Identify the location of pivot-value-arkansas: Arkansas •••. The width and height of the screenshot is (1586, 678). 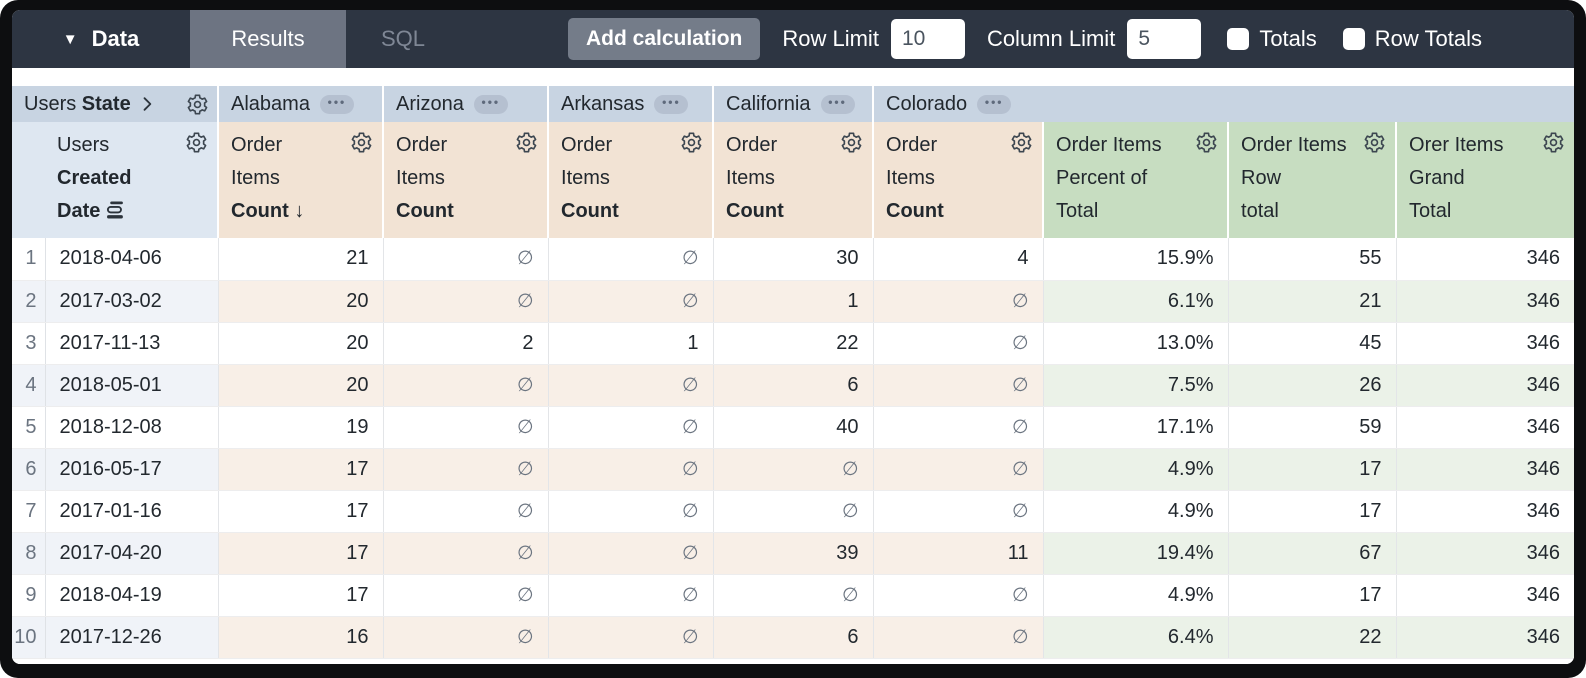
(630, 104).